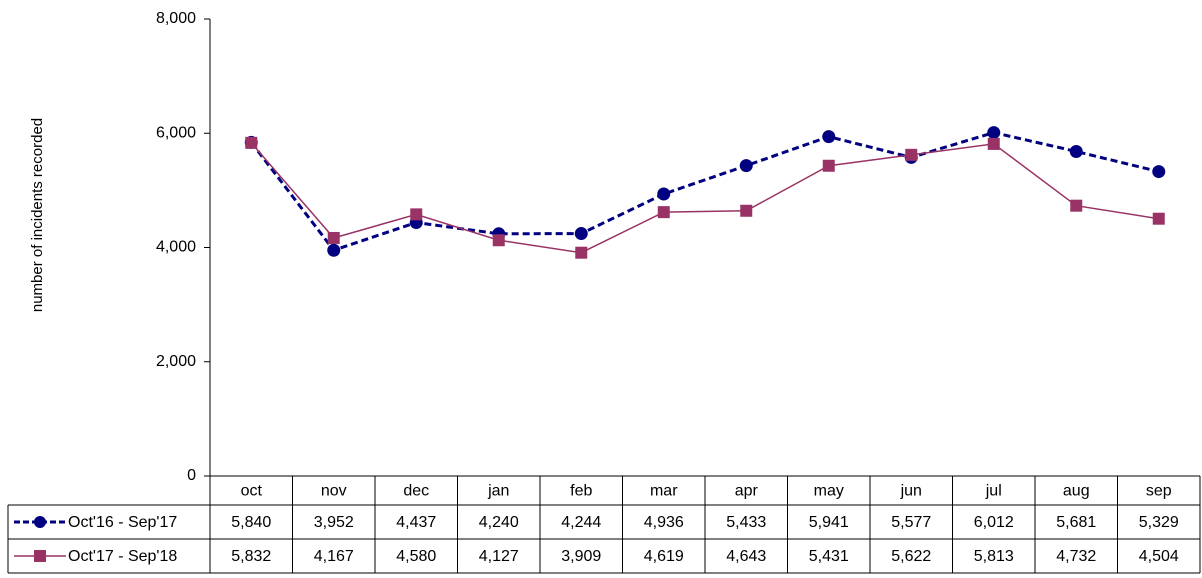 Image resolution: width=1202 pixels, height=578 pixels. I want to click on x-tick-label: jan, so click(498, 491).